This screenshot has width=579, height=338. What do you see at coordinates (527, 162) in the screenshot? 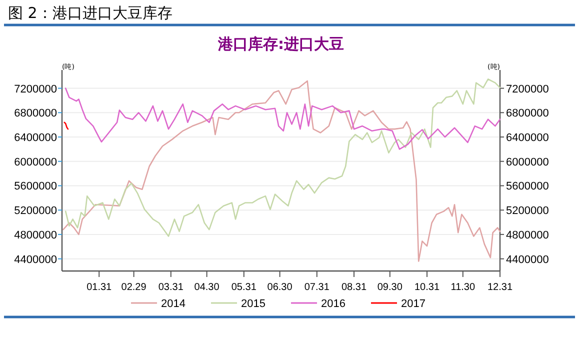
I see `y2-tick-label: 6000000` at bounding box center [527, 162].